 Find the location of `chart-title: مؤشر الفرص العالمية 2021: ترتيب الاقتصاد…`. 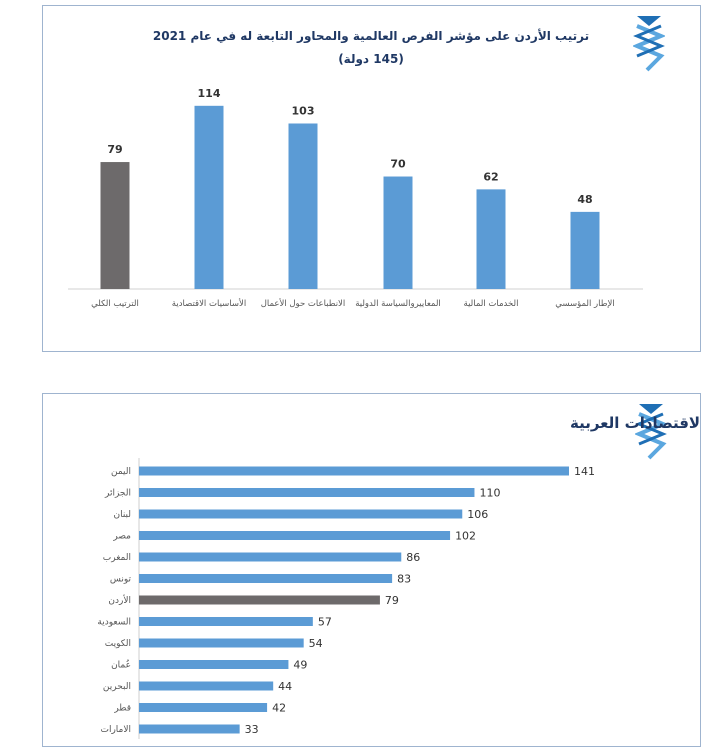

chart-title: مؤشر الفرص العالمية 2021: ترتيب الاقتصاد… is located at coordinates (635, 423).